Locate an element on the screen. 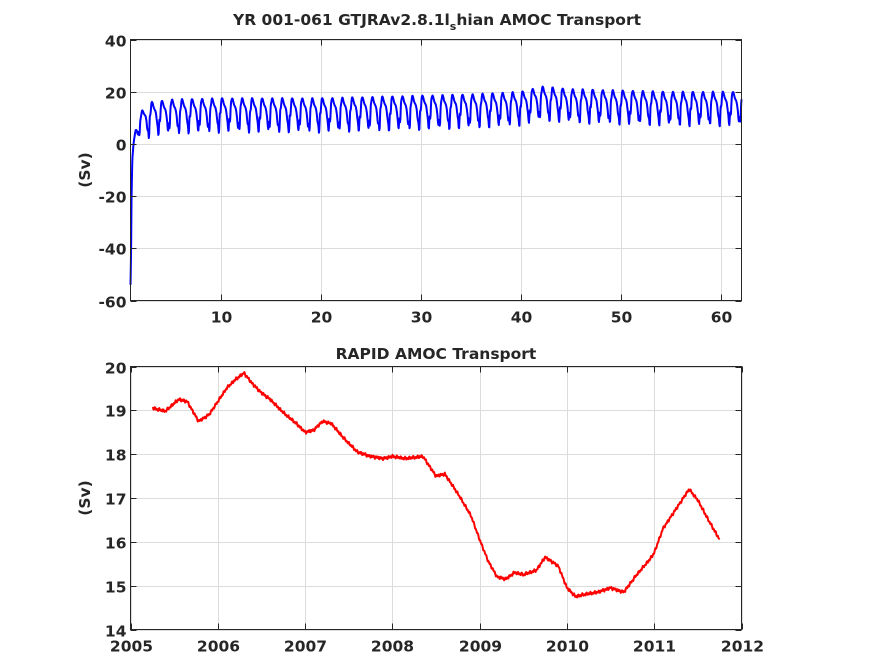 The width and height of the screenshot is (875, 656). top-x-tick-label: 20 is located at coordinates (322, 318).